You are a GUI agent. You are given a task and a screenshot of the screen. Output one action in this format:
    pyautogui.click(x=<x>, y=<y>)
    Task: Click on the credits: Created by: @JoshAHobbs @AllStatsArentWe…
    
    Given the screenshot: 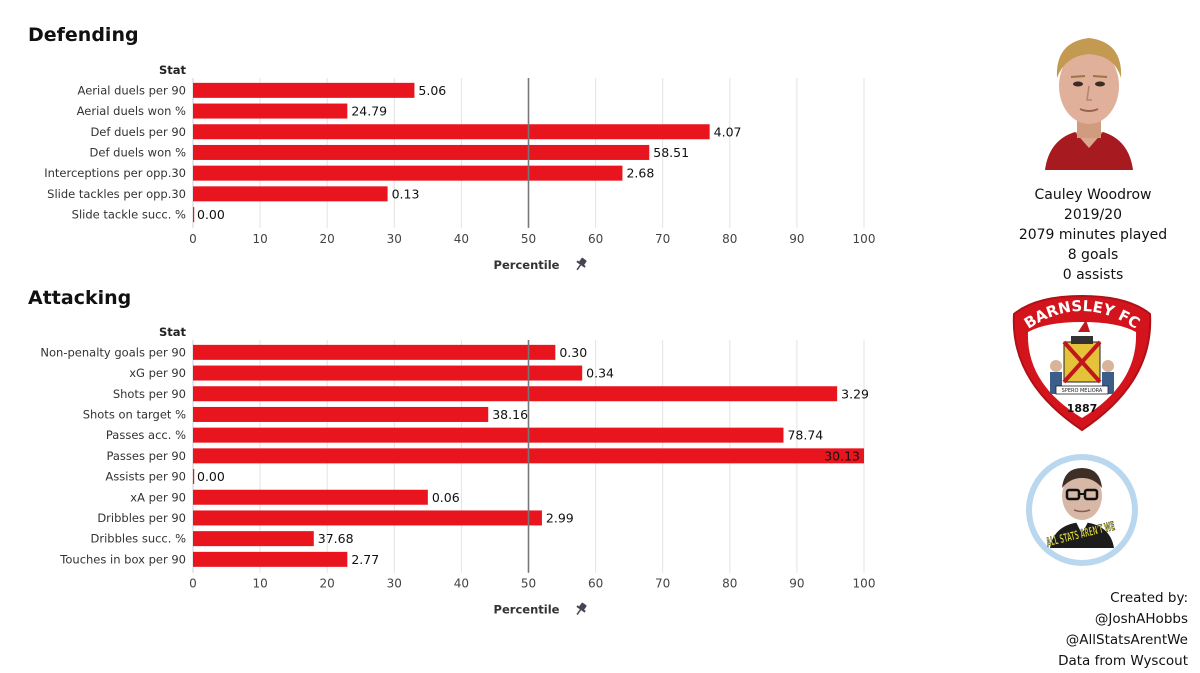 What is the action you would take?
    pyautogui.click(x=1123, y=630)
    